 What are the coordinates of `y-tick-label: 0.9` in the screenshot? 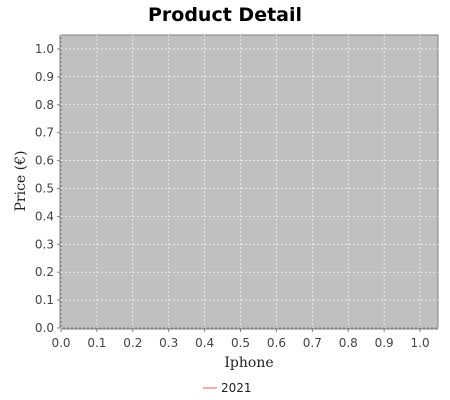 It's located at (44, 77).